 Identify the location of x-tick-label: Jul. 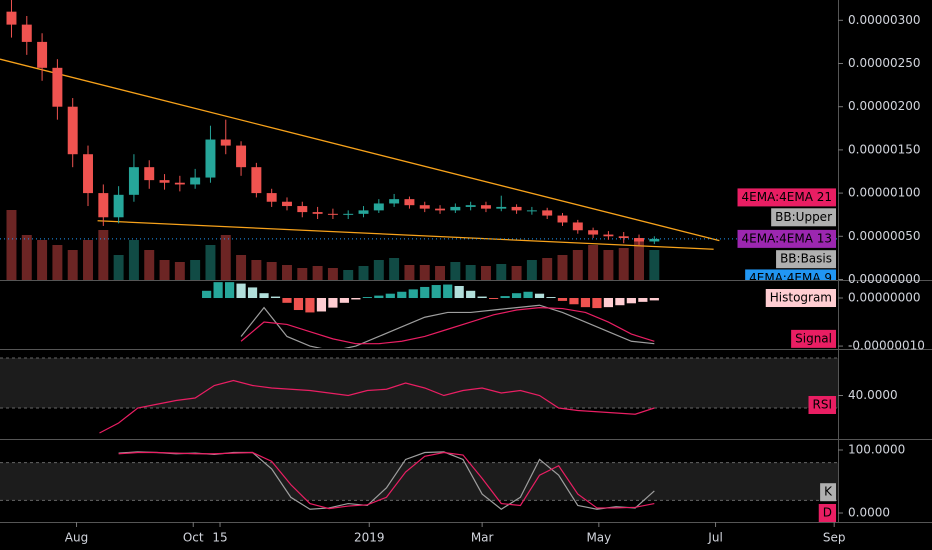
(714, 538).